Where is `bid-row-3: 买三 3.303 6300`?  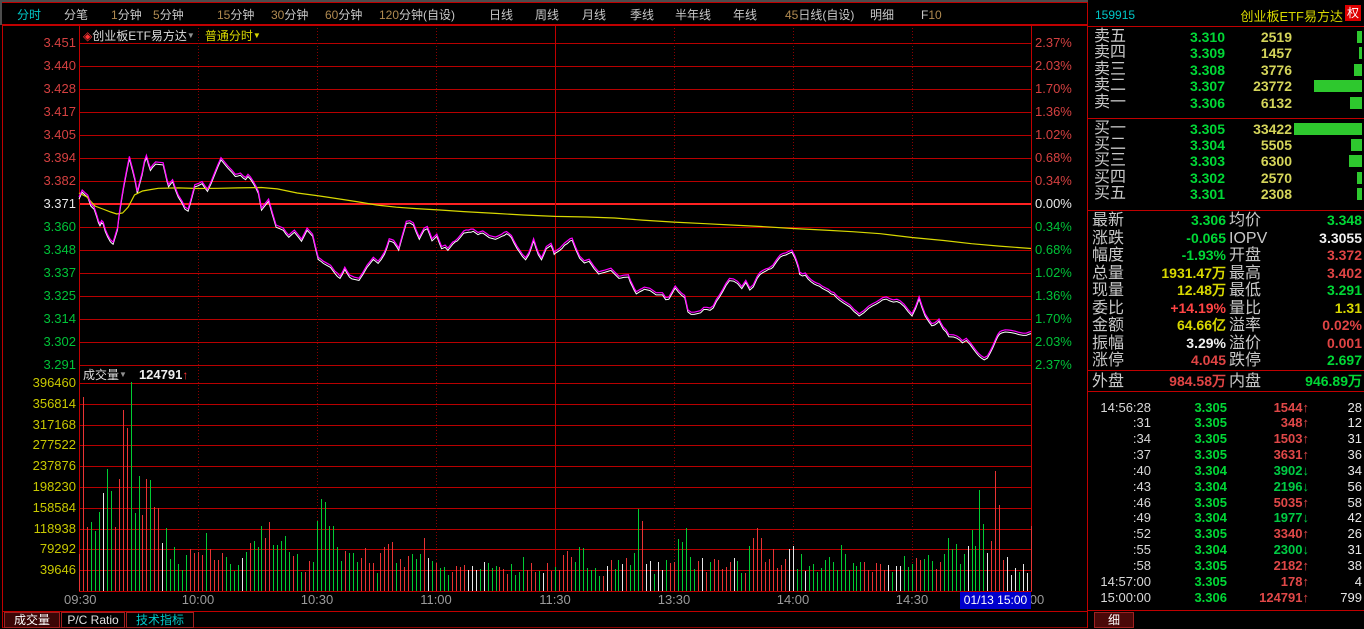
bid-row-3: 买三 3.303 6300 is located at coordinates (1226, 160).